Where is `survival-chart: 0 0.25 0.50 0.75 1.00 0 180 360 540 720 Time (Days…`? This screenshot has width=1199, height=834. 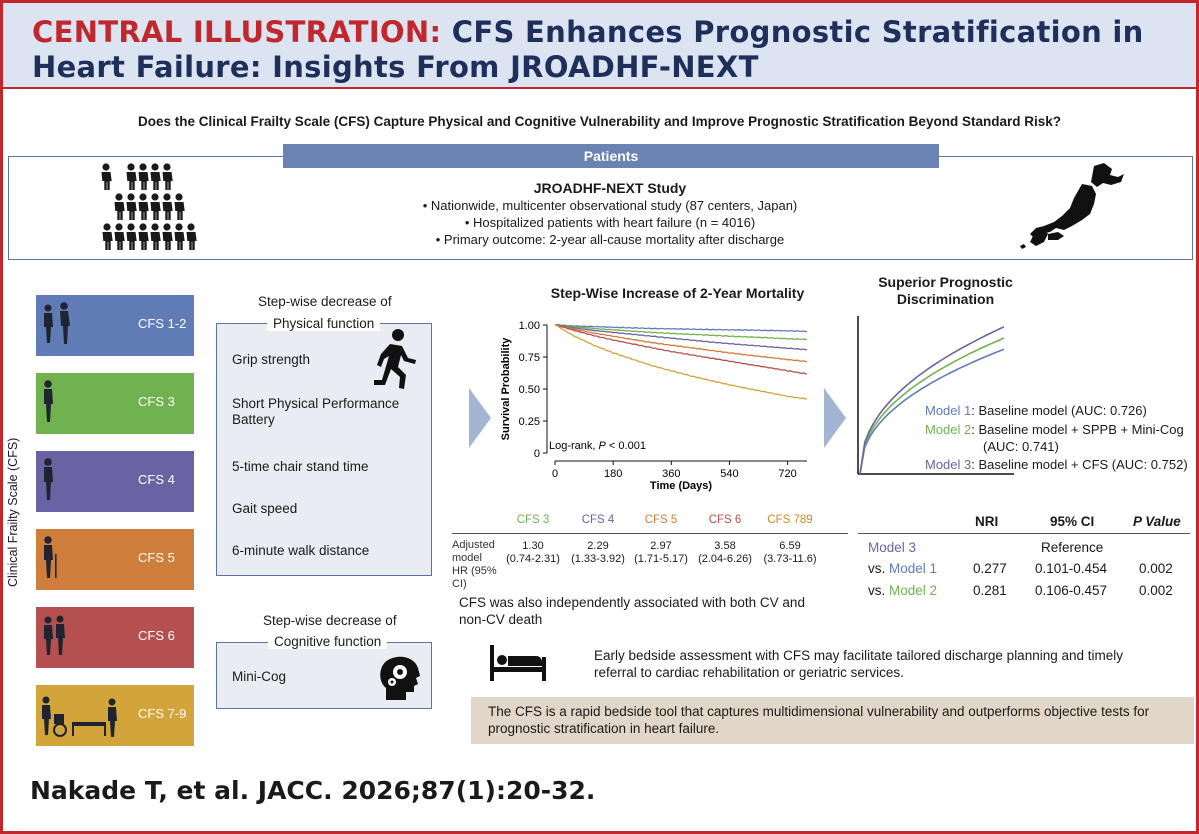
survival-chart: 0 0.25 0.50 0.75 1.00 0 180 360 540 720 Time (Days… is located at coordinates (654, 406).